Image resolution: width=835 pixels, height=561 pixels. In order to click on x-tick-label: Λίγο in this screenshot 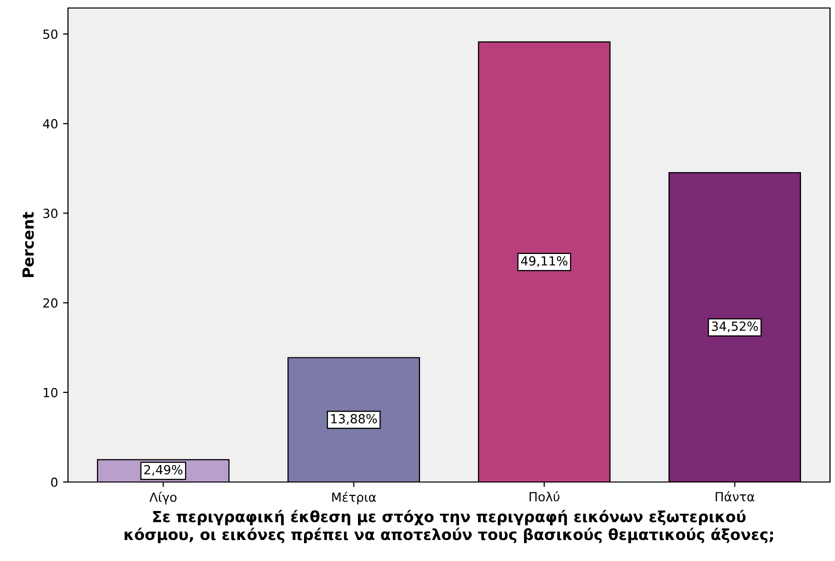, I will do `click(162, 498)`.